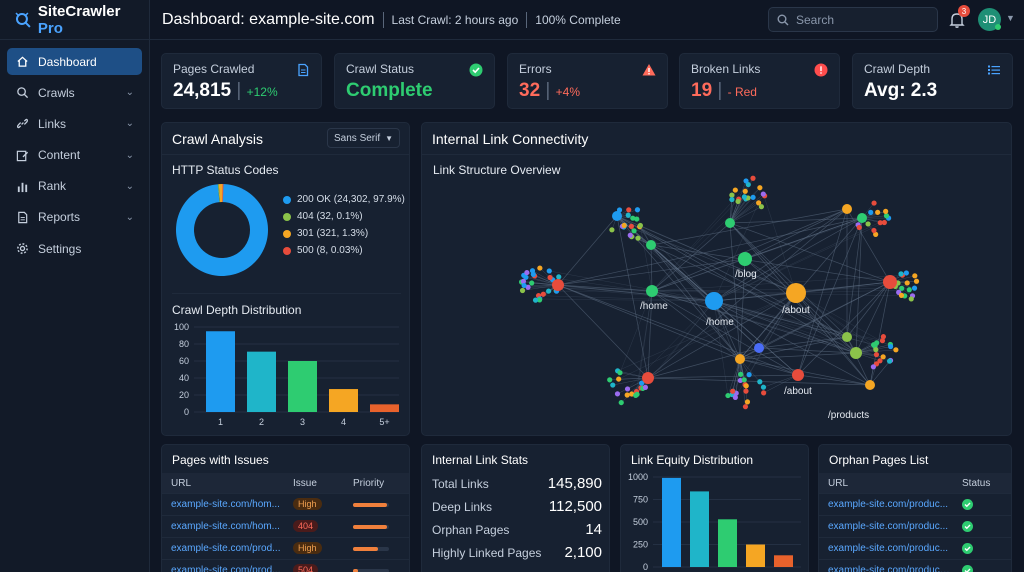 This screenshot has height=572, width=1024. What do you see at coordinates (587, 81) in the screenshot?
I see `stat-card-errors: Errors 32 | +4%` at bounding box center [587, 81].